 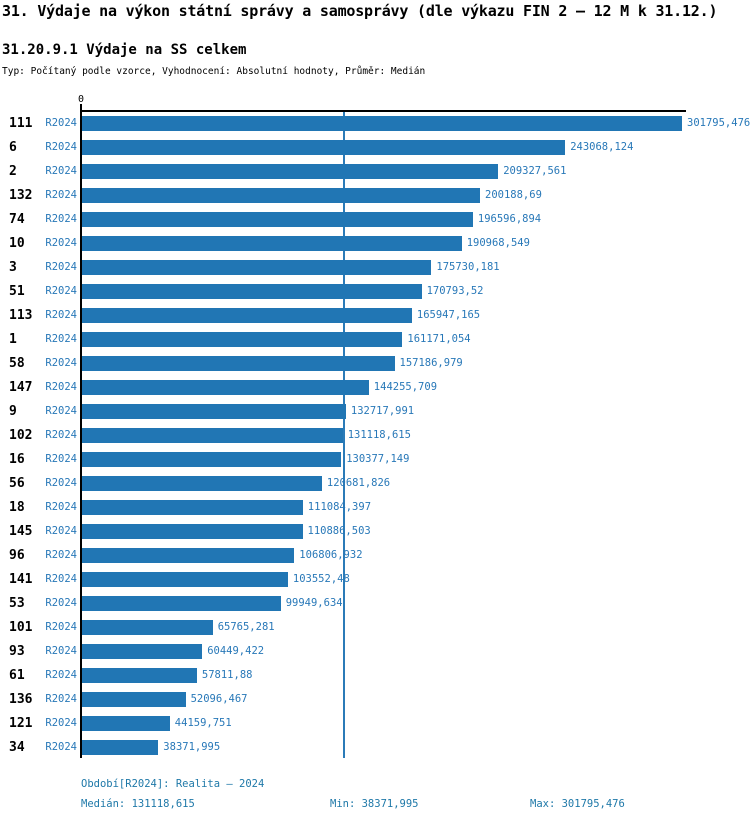 What do you see at coordinates (416, 483) in the screenshot?
I see `bar-cell: 120681,826` at bounding box center [416, 483].